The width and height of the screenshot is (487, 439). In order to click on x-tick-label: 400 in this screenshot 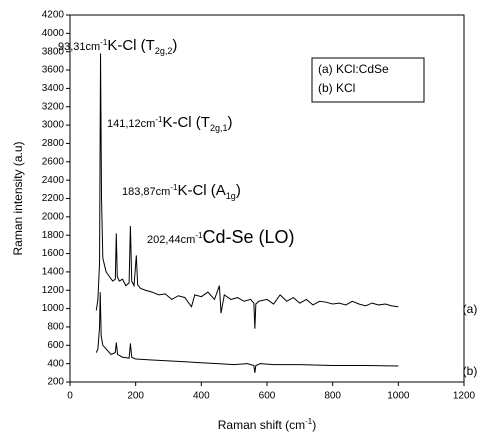, I will do `click(201, 396)`.